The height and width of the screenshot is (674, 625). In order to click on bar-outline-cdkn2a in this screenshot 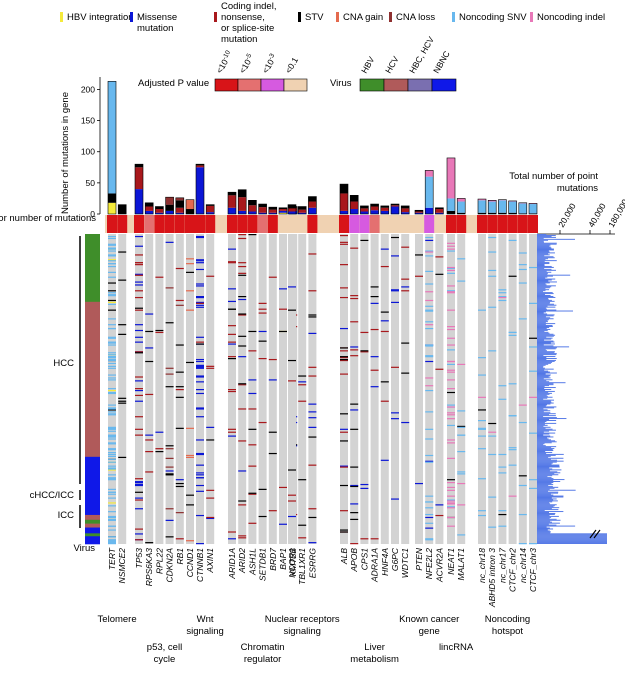, I will do `click(169, 205)`.